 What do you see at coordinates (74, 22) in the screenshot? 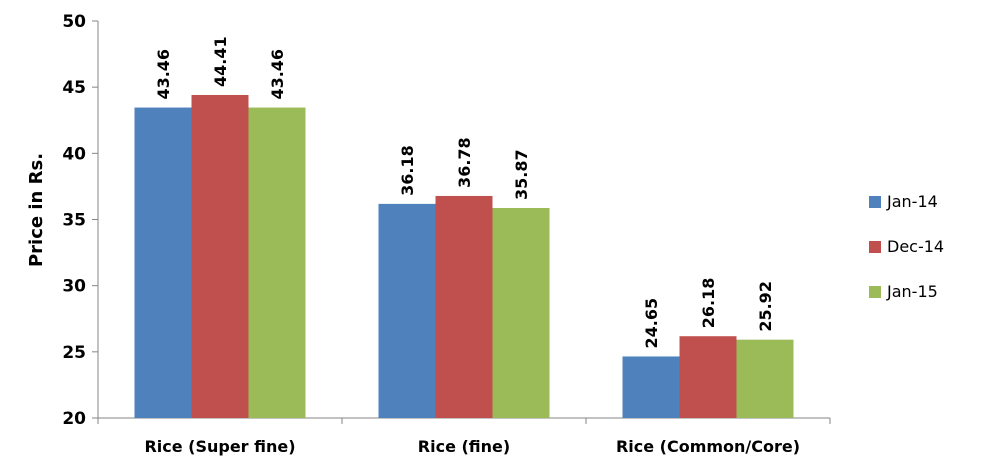
I see `y-tick-label: 50` at bounding box center [74, 22].